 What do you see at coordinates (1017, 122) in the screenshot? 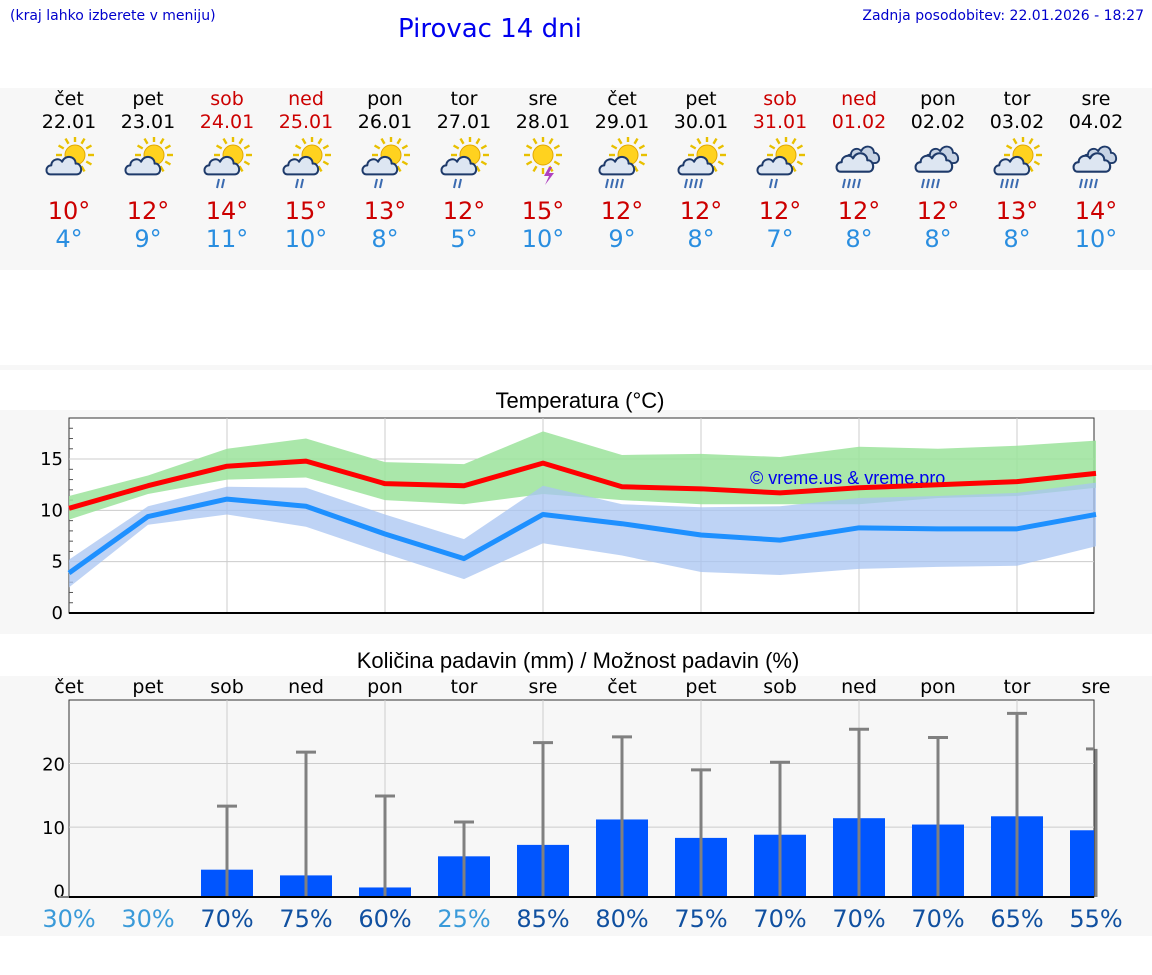
I see `day-date: 03.02` at bounding box center [1017, 122].